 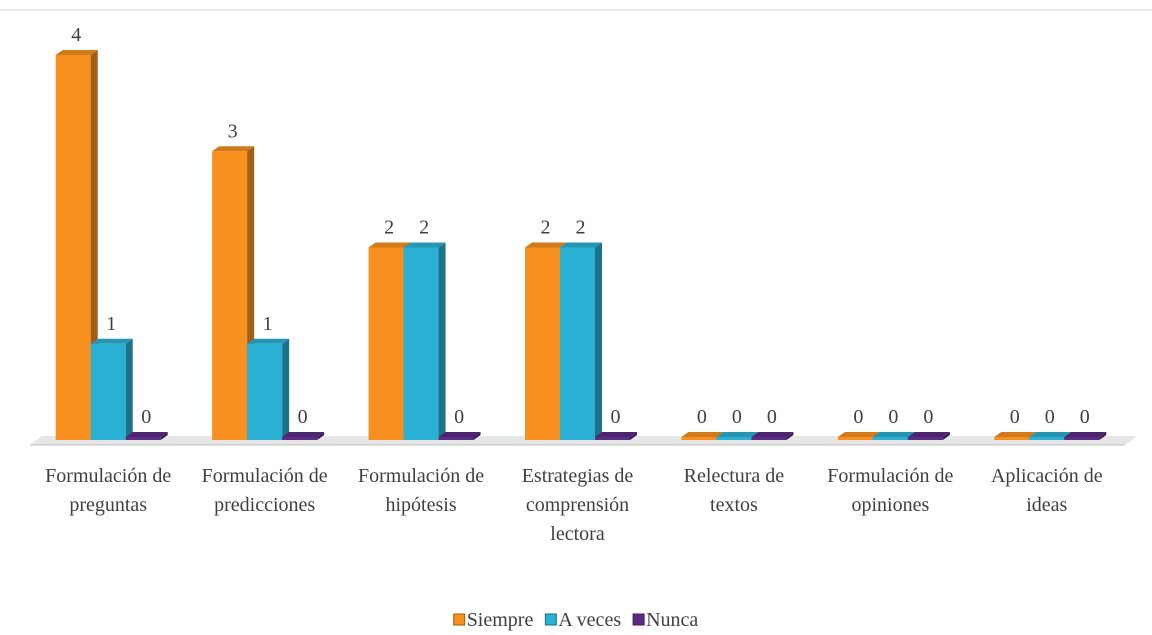 I want to click on legend-label: Nunca, so click(x=672, y=620).